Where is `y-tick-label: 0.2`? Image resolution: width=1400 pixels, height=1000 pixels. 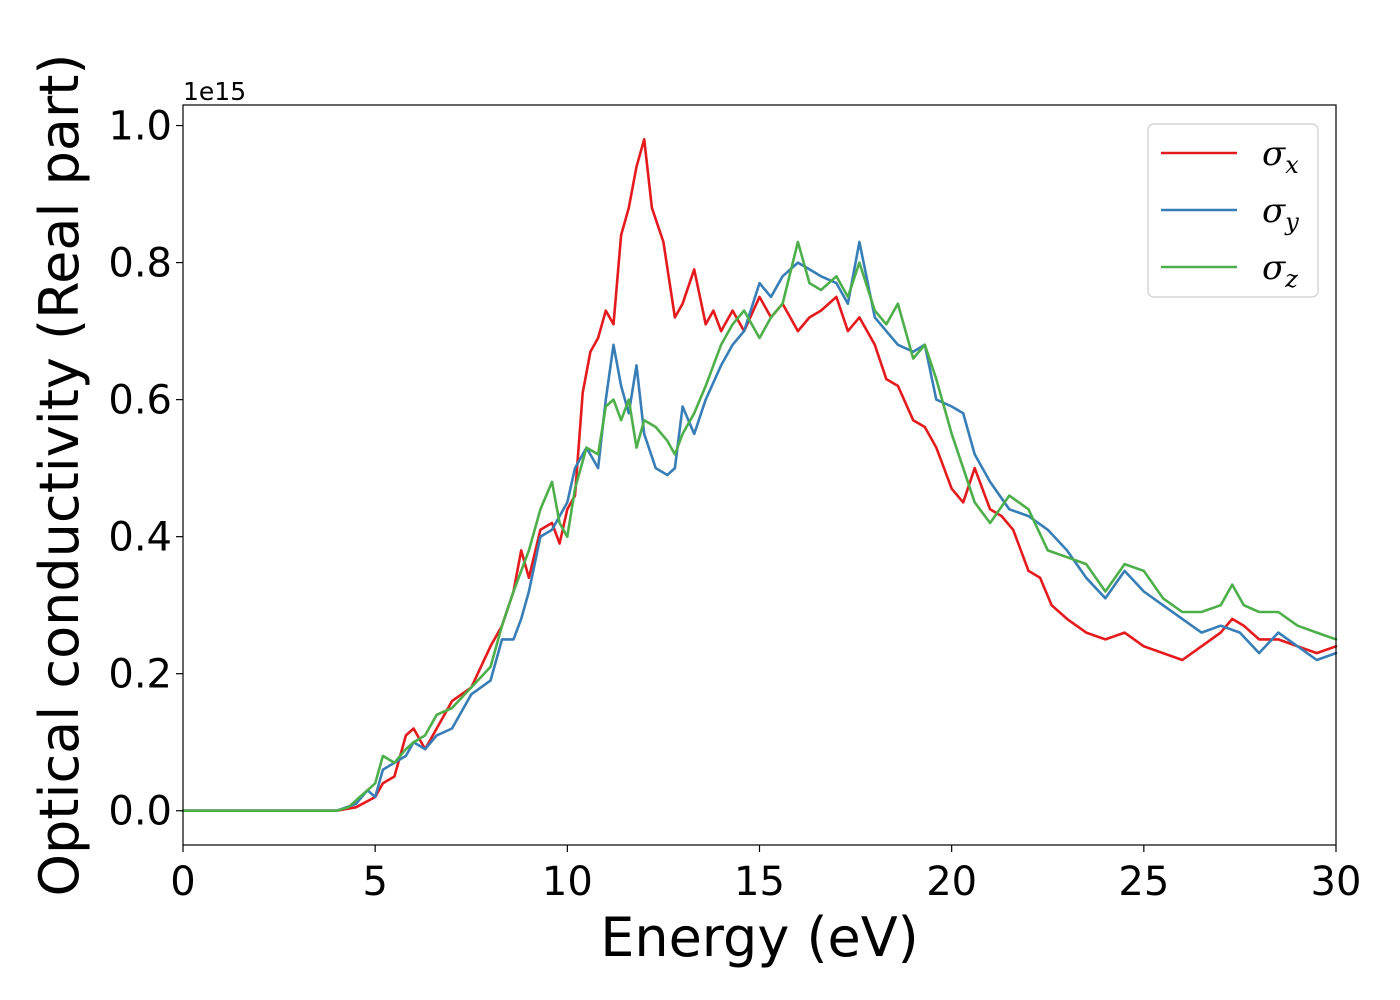 y-tick-label: 0.2 is located at coordinates (140, 675).